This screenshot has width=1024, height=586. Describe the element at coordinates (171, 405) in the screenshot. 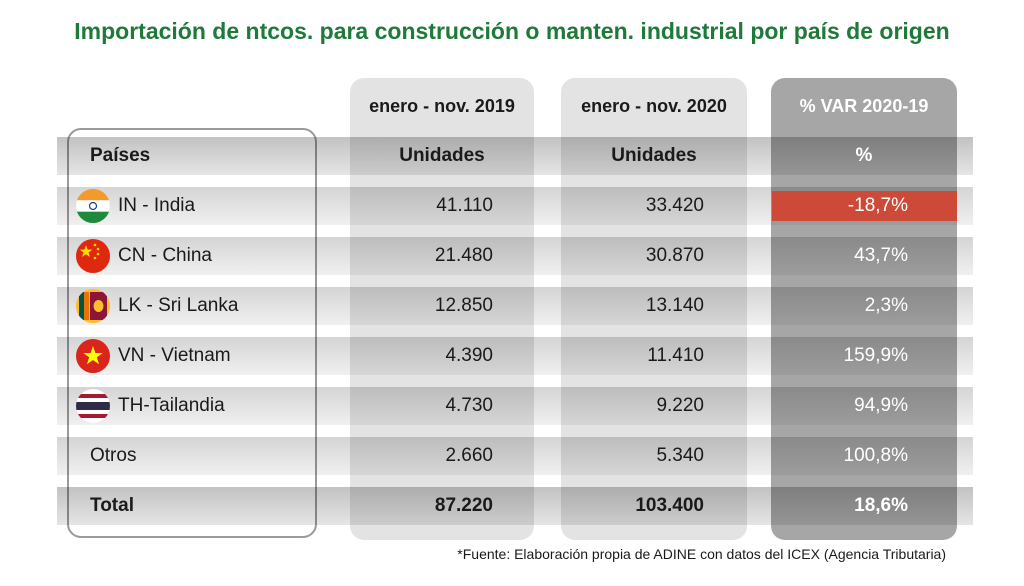

I see `country-name: TH-Tailandia` at that location.